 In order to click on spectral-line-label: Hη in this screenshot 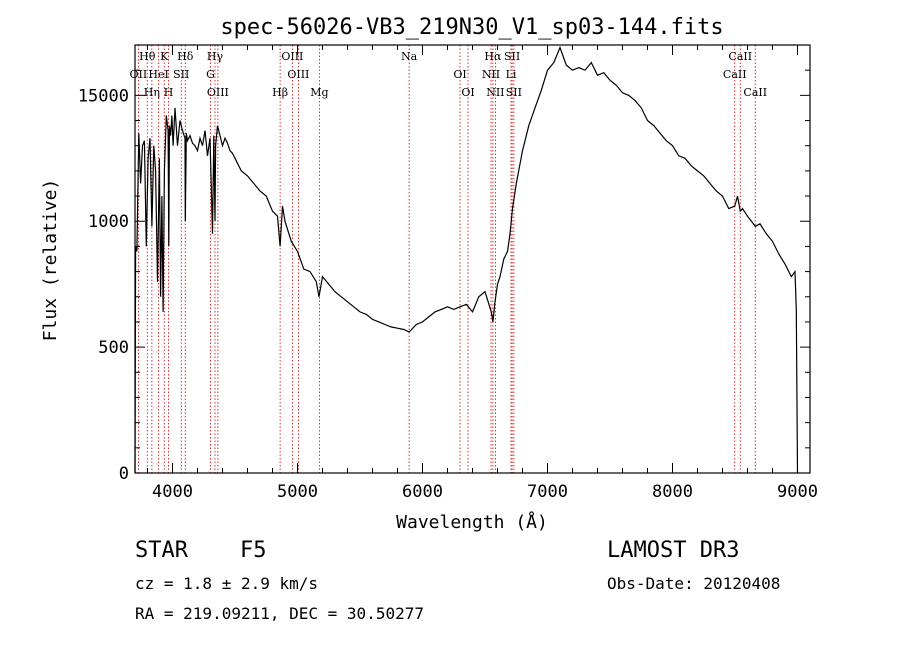, I will do `click(152, 92)`.